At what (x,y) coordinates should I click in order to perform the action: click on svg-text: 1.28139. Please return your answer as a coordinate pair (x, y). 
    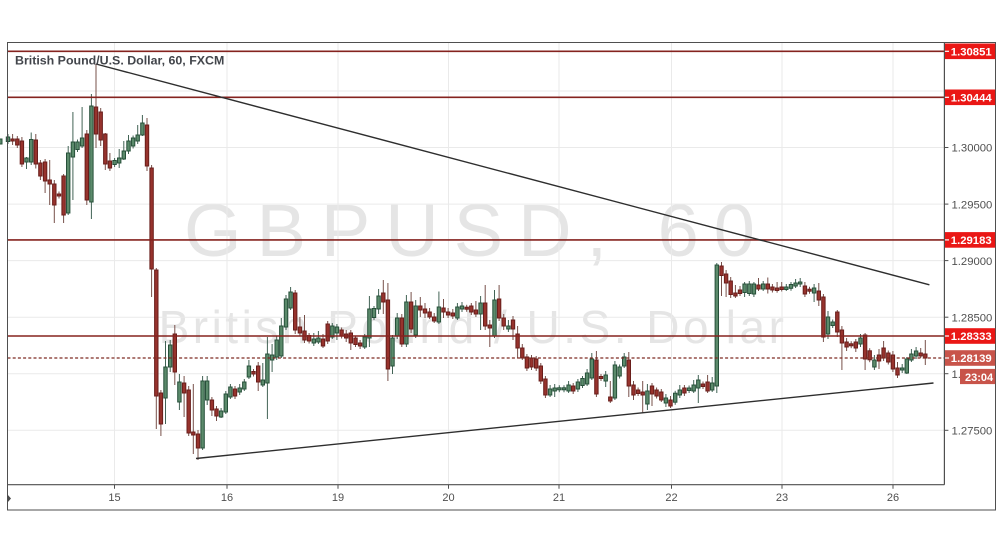
    Looking at the image, I should click on (971, 359).